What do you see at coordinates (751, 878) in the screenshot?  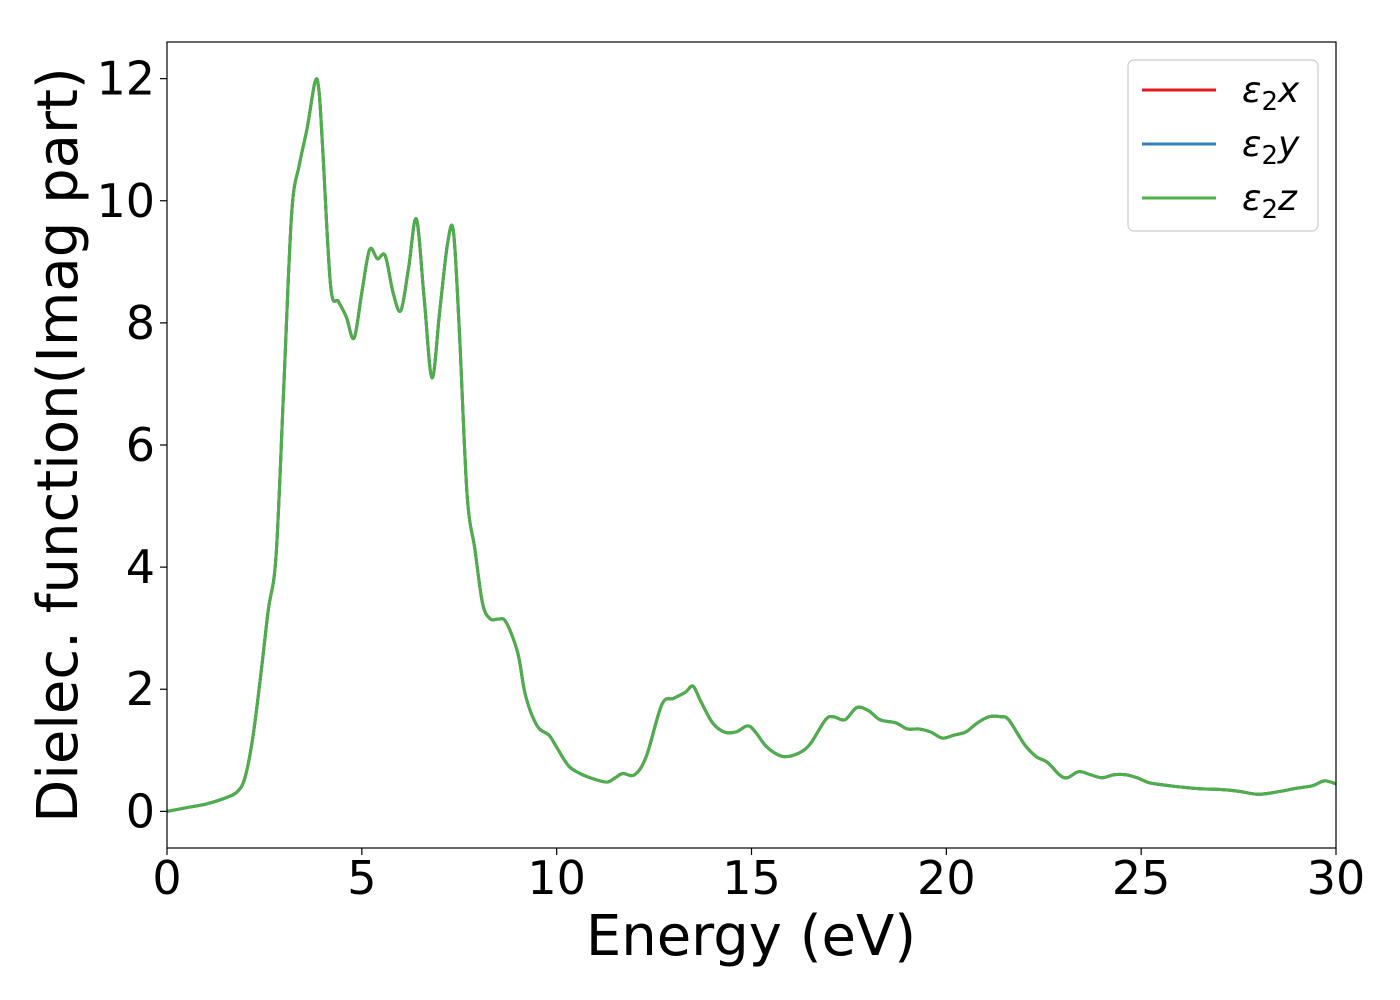 I see `x-tick-label: 15` at bounding box center [751, 878].